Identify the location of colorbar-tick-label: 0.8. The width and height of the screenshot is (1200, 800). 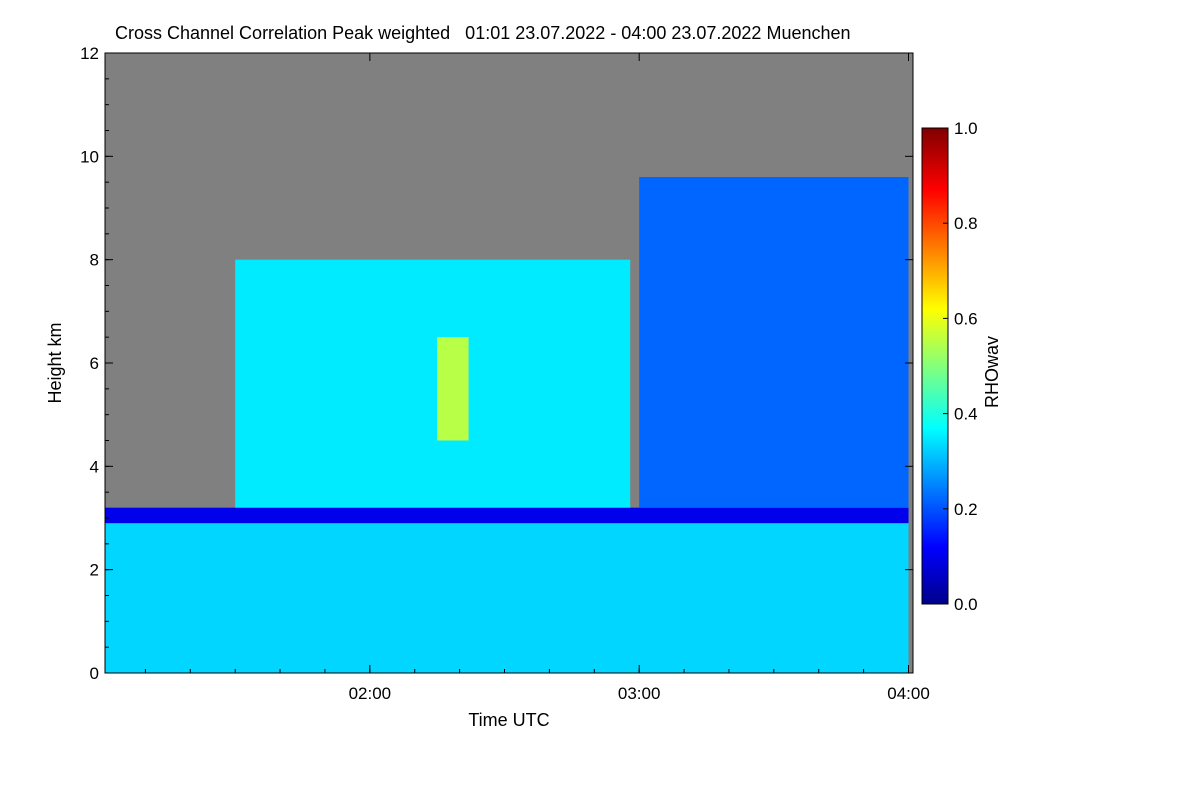
(966, 223).